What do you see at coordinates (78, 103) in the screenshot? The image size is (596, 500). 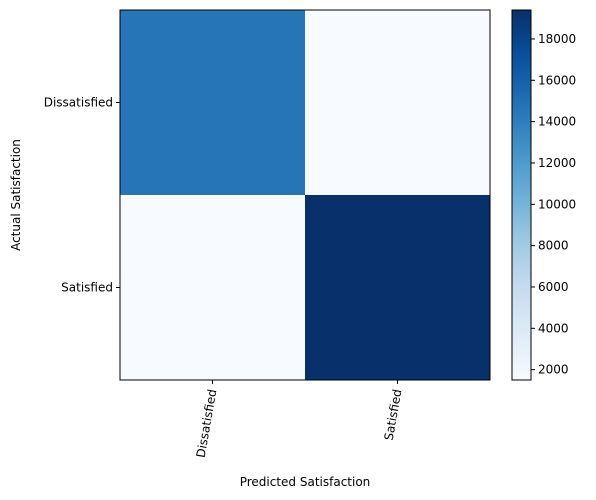 I see `y-tick-label: Dissatisfied` at bounding box center [78, 103].